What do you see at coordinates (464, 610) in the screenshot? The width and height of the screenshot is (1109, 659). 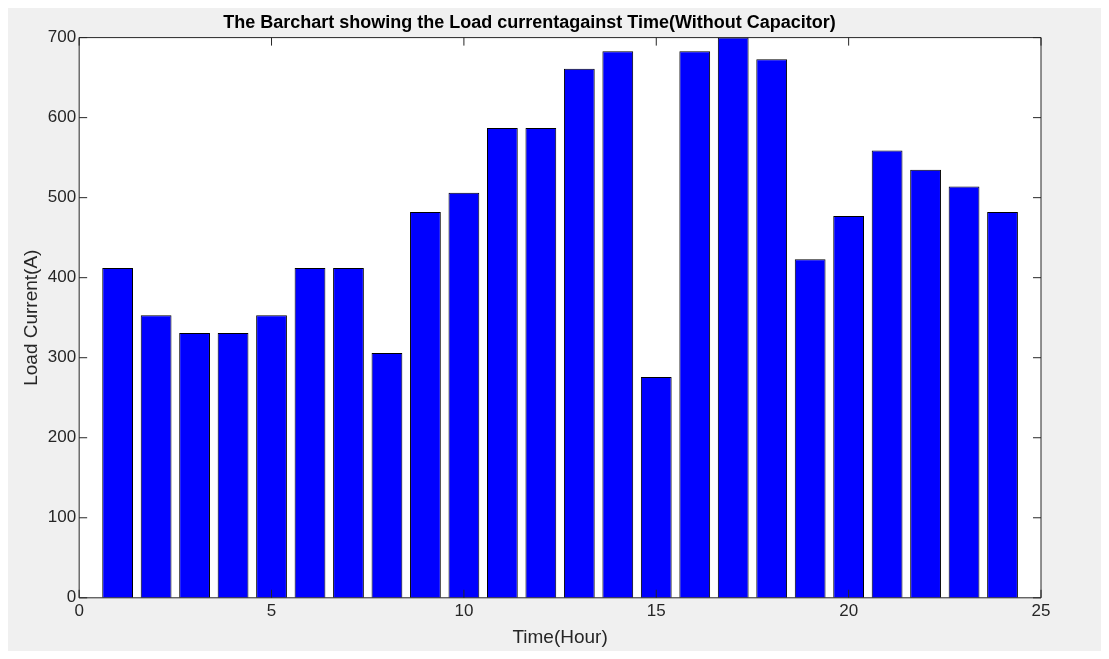 I see `x-tick-label: 10` at bounding box center [464, 610].